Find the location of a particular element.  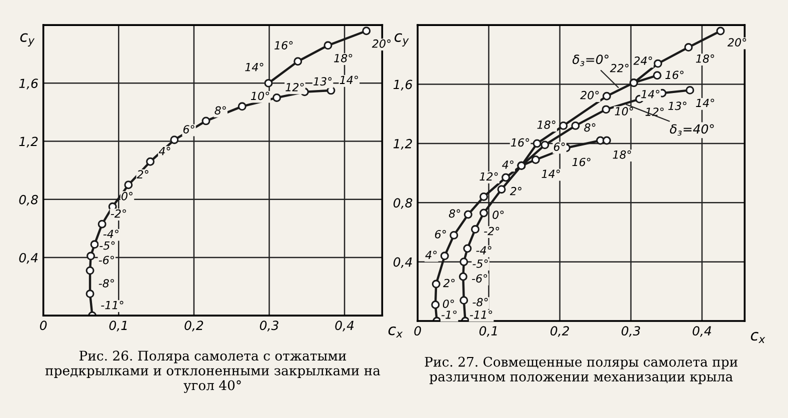

text: Рис. 26. Поляра самолета с отжатыми предкрылками и отклоненными закрылками на угол 40° is located at coordinates (212, 371).